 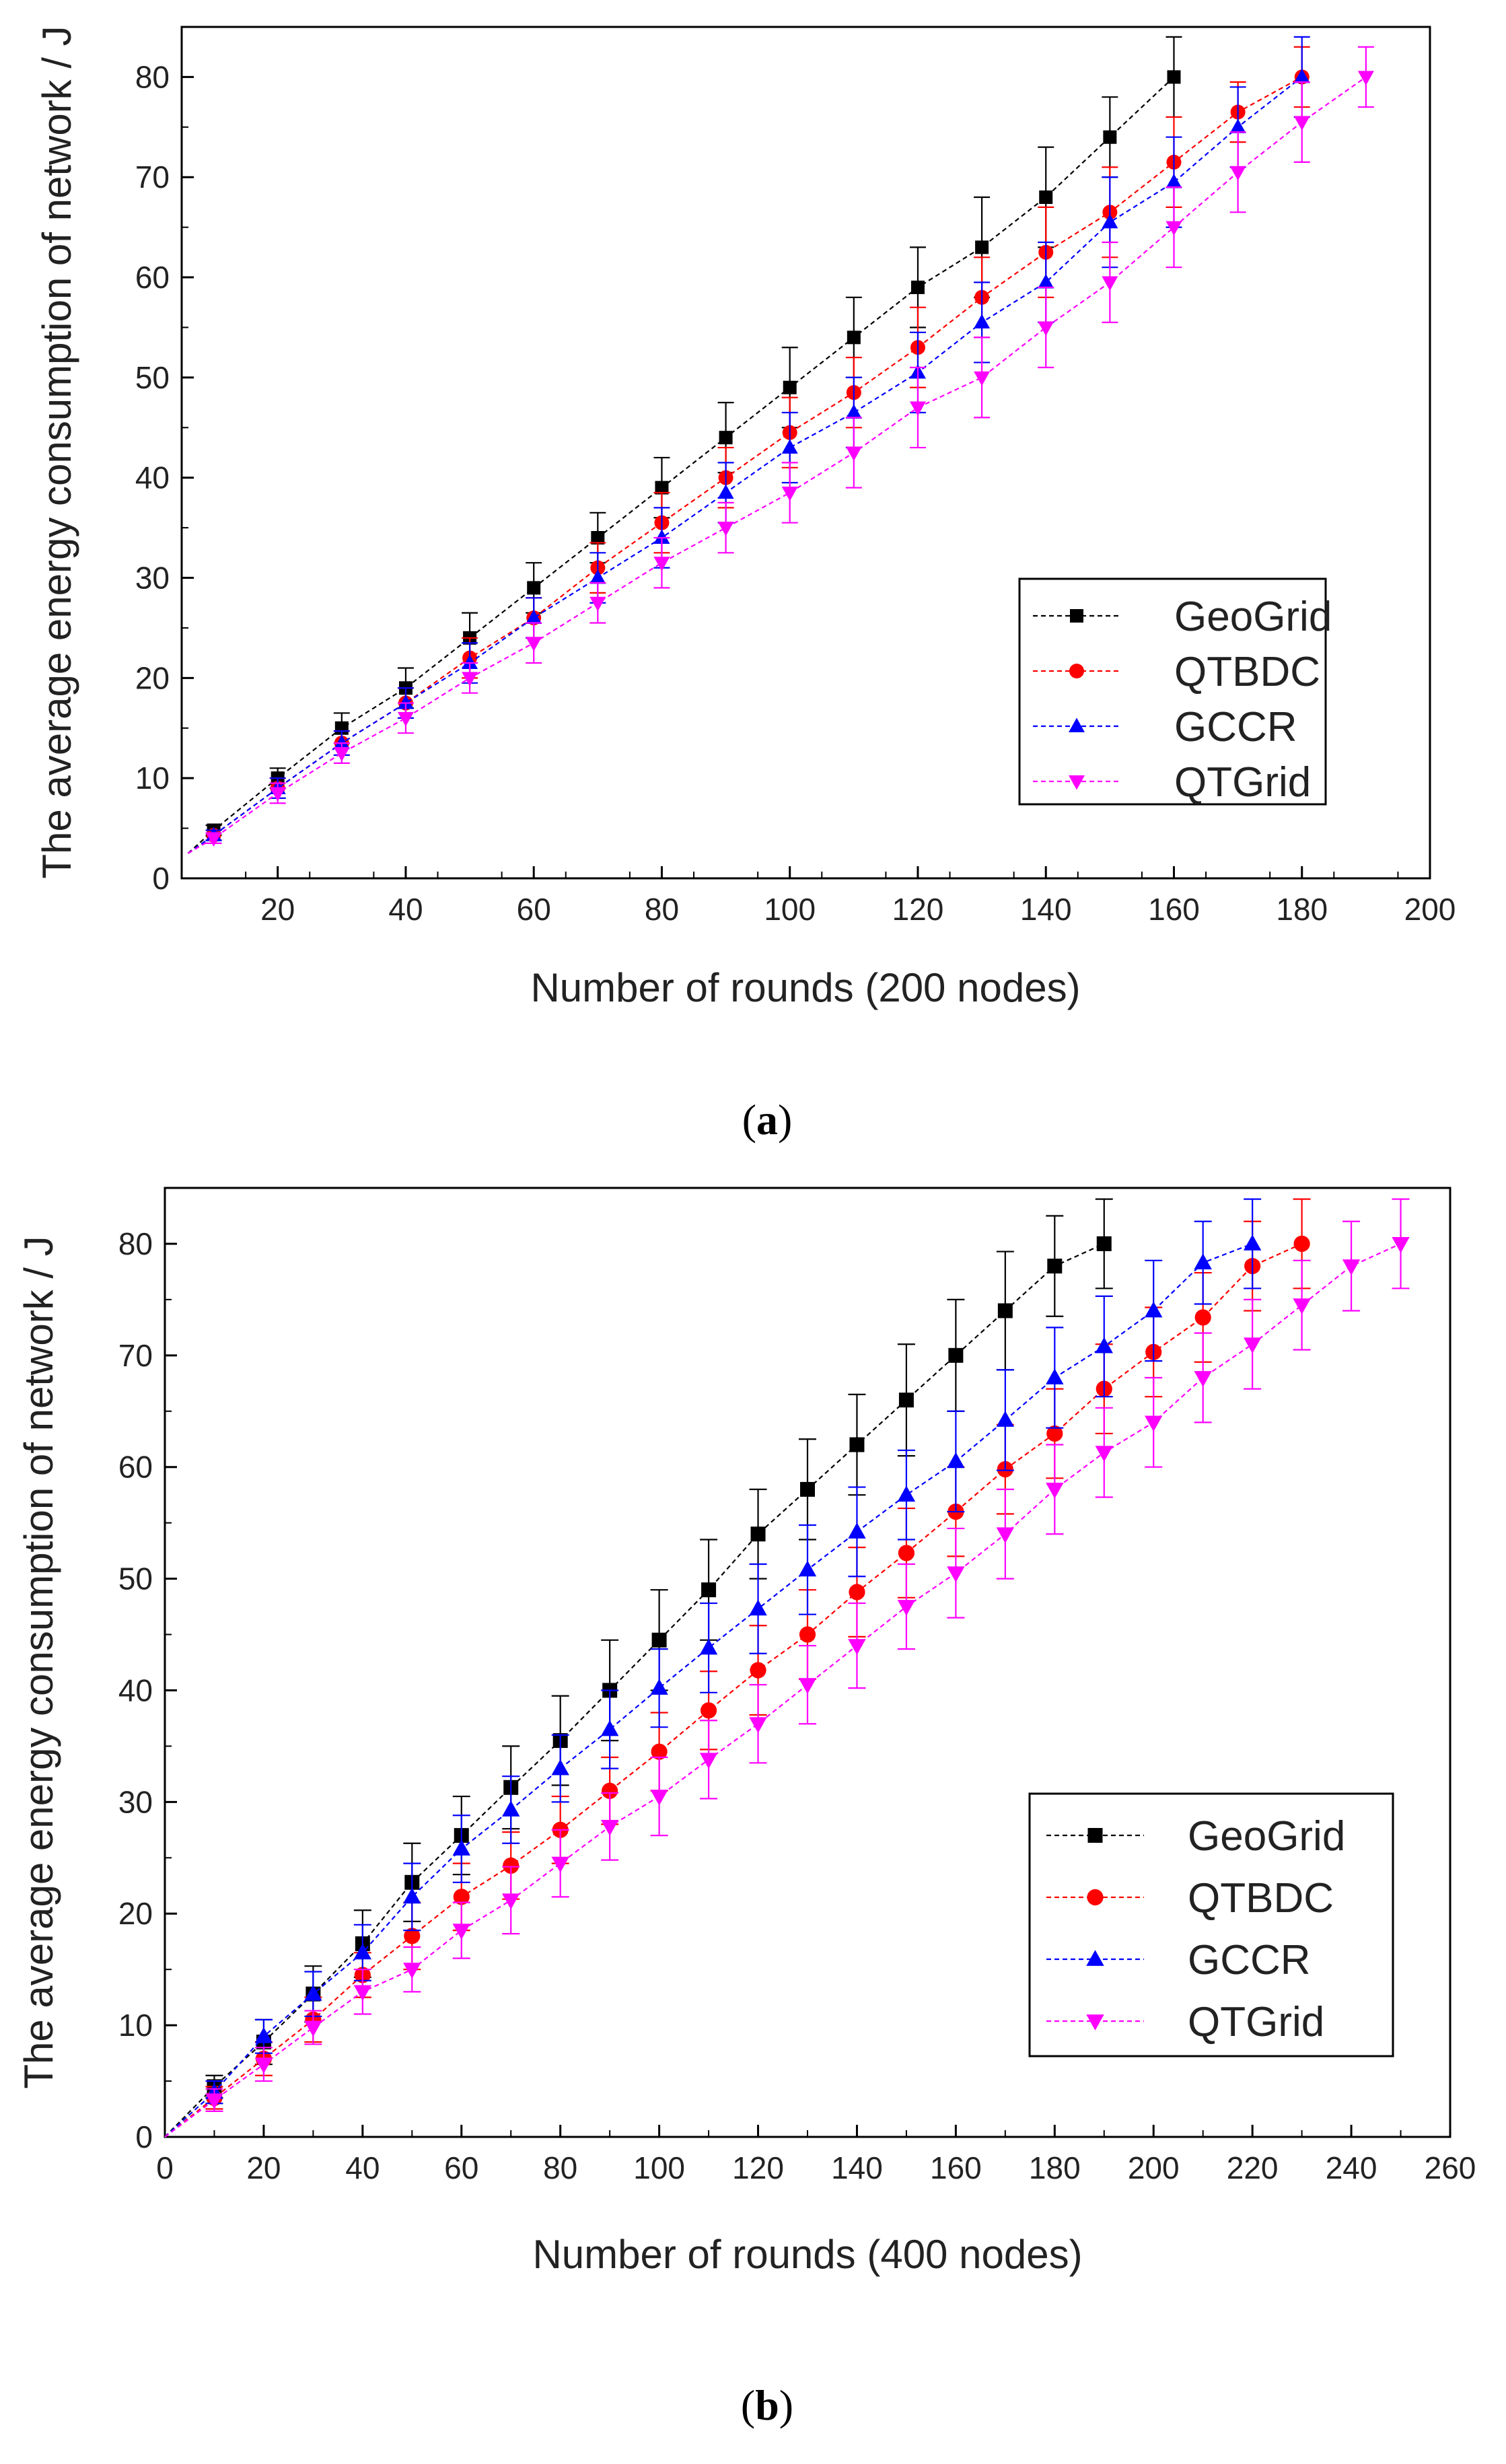 What do you see at coordinates (1266, 1837) in the screenshot?
I see `legend-label: GeoGrid` at bounding box center [1266, 1837].